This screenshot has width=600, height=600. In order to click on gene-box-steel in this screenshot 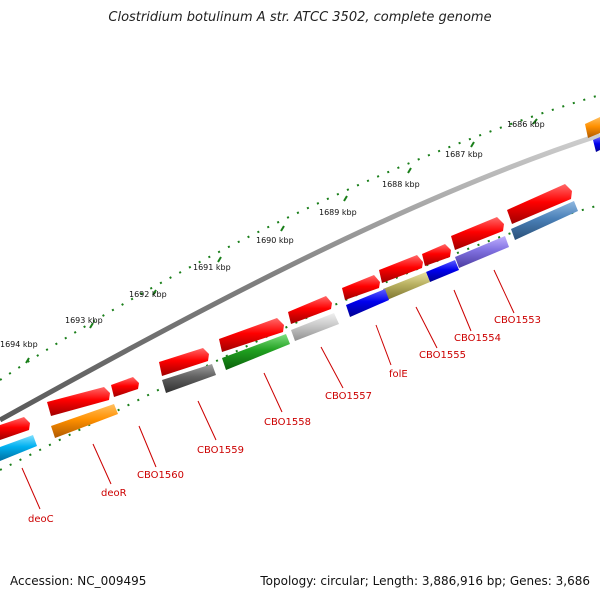, I will do `click(544, 220)`.